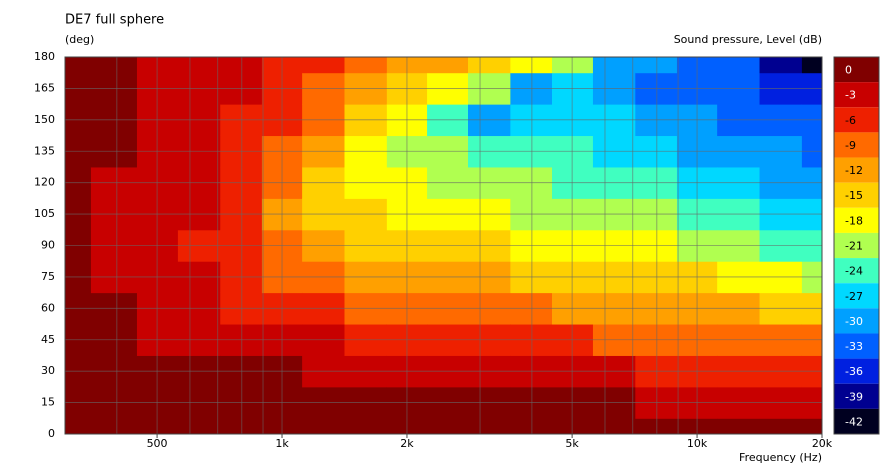 This screenshot has height=469, width=892. Describe the element at coordinates (848, 70) in the screenshot. I see `colorbar-label: 0` at that location.